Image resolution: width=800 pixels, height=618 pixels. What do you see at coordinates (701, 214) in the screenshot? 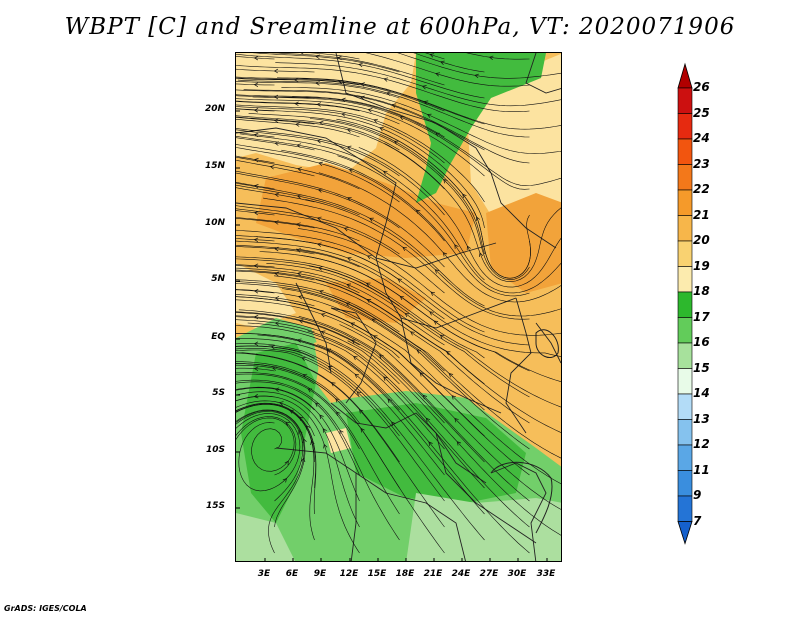
I see `colorbar-label: 21` at bounding box center [701, 214].